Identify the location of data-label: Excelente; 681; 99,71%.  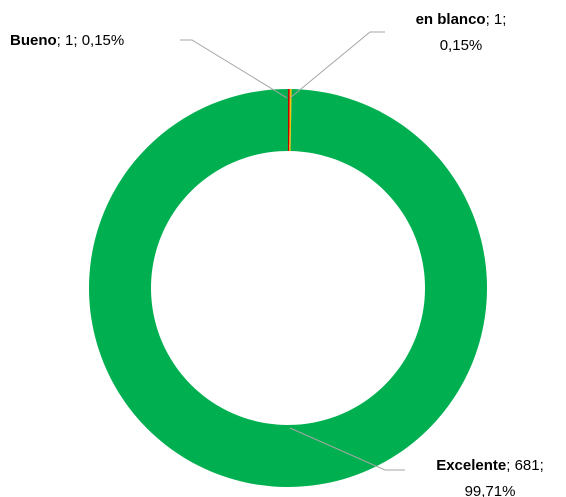
(490, 477).